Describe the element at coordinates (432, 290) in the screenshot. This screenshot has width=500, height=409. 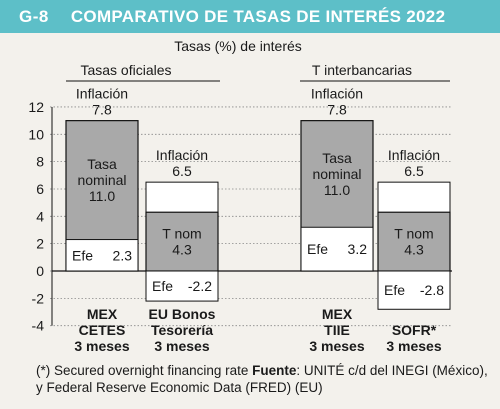
I see `effective-value: -2.8` at that location.